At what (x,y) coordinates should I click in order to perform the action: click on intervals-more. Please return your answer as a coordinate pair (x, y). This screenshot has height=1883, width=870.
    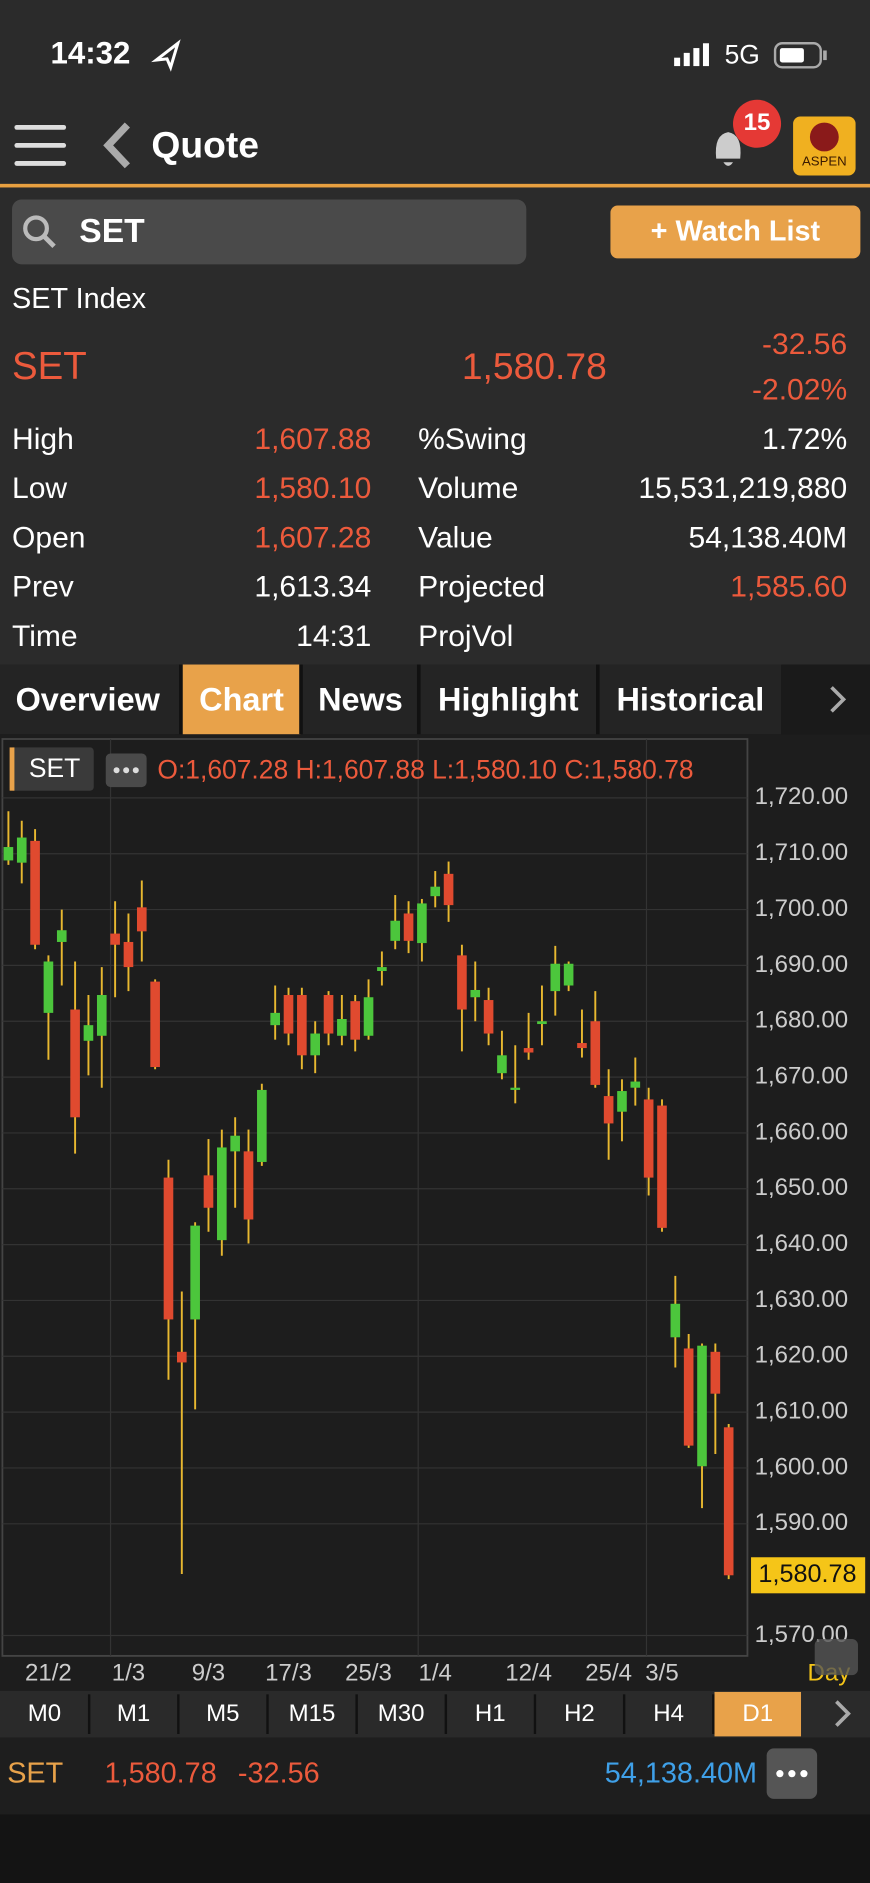
    Looking at the image, I should click on (843, 1713).